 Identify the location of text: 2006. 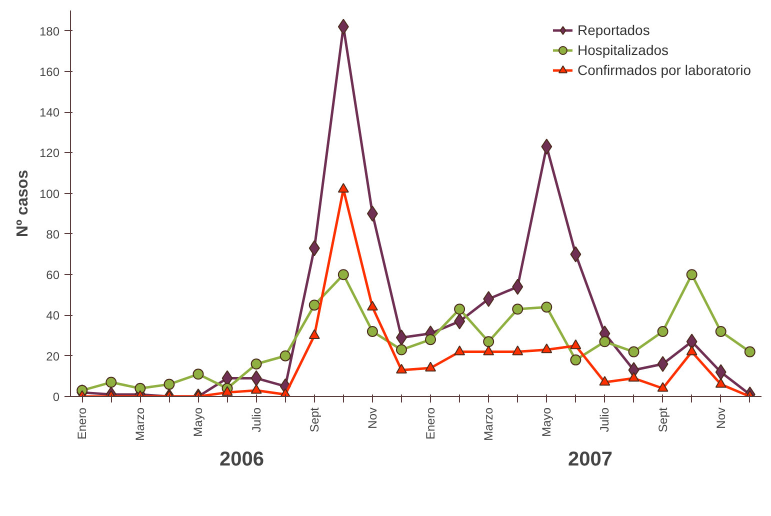
(242, 459).